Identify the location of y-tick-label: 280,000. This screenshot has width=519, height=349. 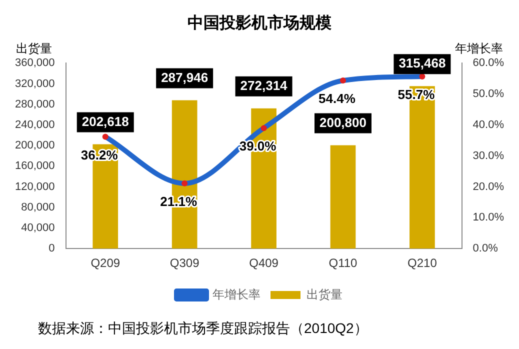
(34, 104).